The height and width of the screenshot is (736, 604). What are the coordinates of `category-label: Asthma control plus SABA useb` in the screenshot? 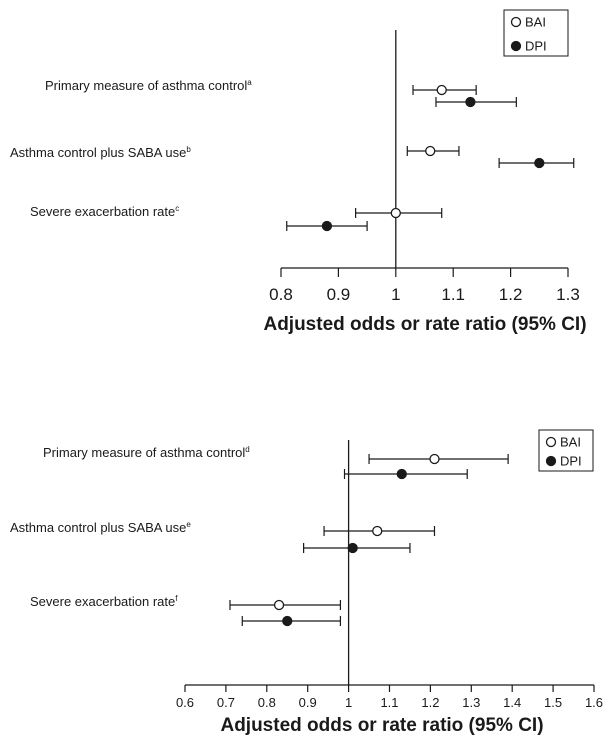 It's located at (100, 152).